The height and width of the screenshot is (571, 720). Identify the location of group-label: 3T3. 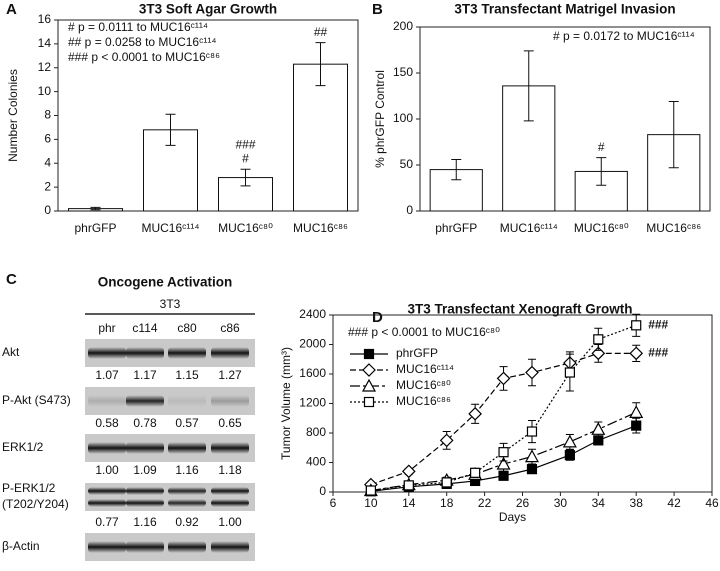
(170, 304).